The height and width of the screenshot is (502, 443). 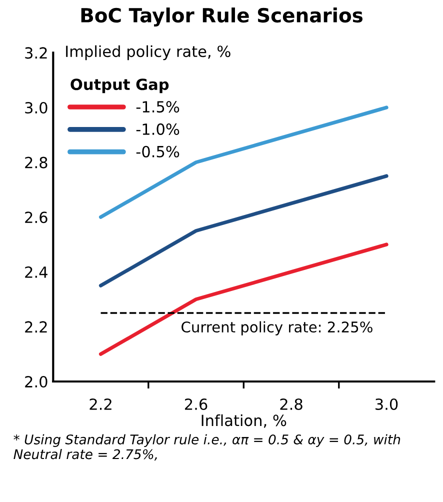 What do you see at coordinates (244, 421) in the screenshot?
I see `x-axis-title: Inflation, %` at bounding box center [244, 421].